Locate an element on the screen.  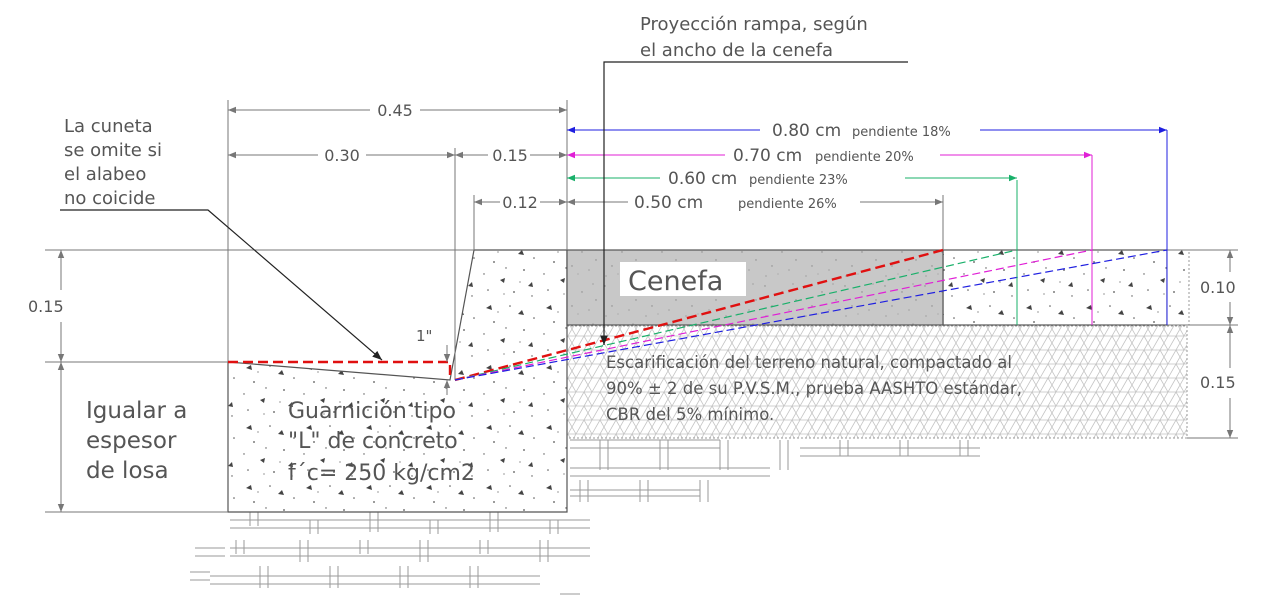
ramp-label-060: 0.60 cm pendiente 23% is located at coordinates (758, 179).